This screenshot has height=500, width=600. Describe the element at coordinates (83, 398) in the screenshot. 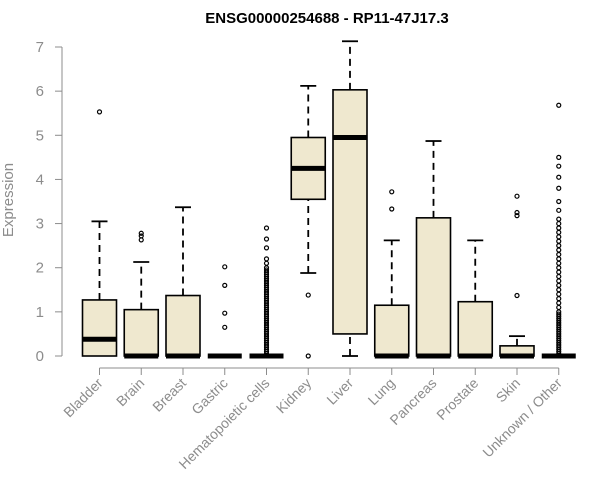

I see `x-tick-label: Bladder` at that location.